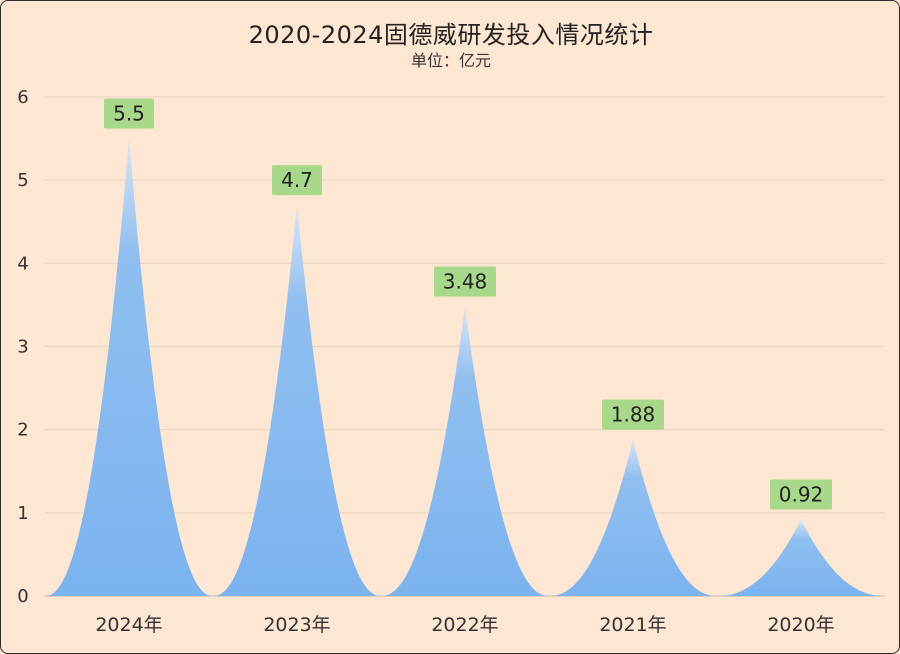 The image size is (900, 654). What do you see at coordinates (800, 625) in the screenshot?
I see `x-tick-label: 2020年` at bounding box center [800, 625].